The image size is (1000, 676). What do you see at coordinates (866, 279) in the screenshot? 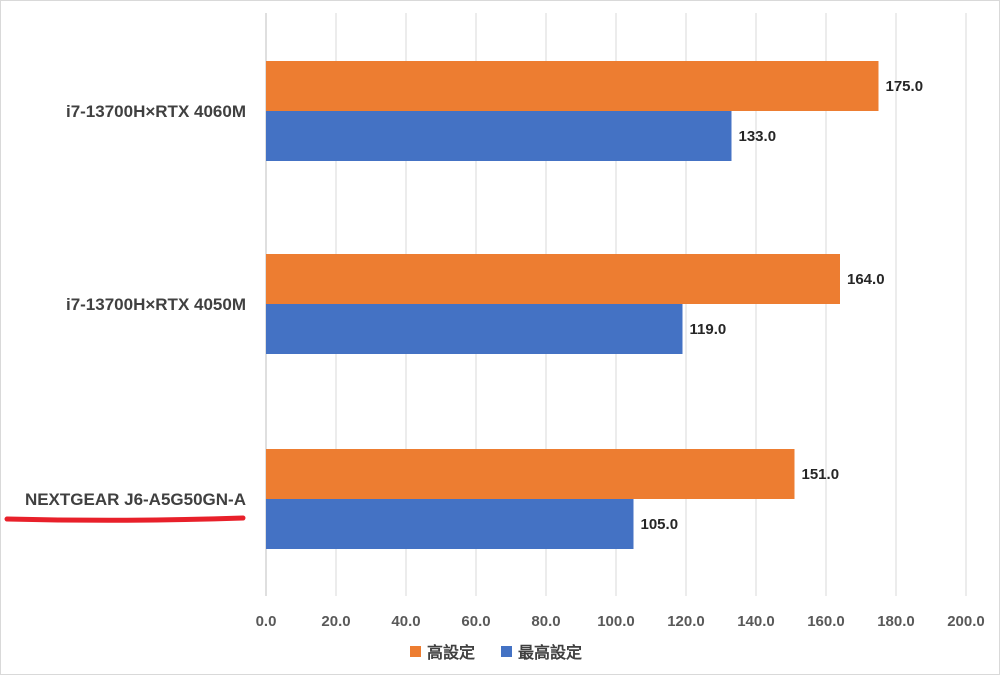
I see `data-label: 164.0` at bounding box center [866, 279].